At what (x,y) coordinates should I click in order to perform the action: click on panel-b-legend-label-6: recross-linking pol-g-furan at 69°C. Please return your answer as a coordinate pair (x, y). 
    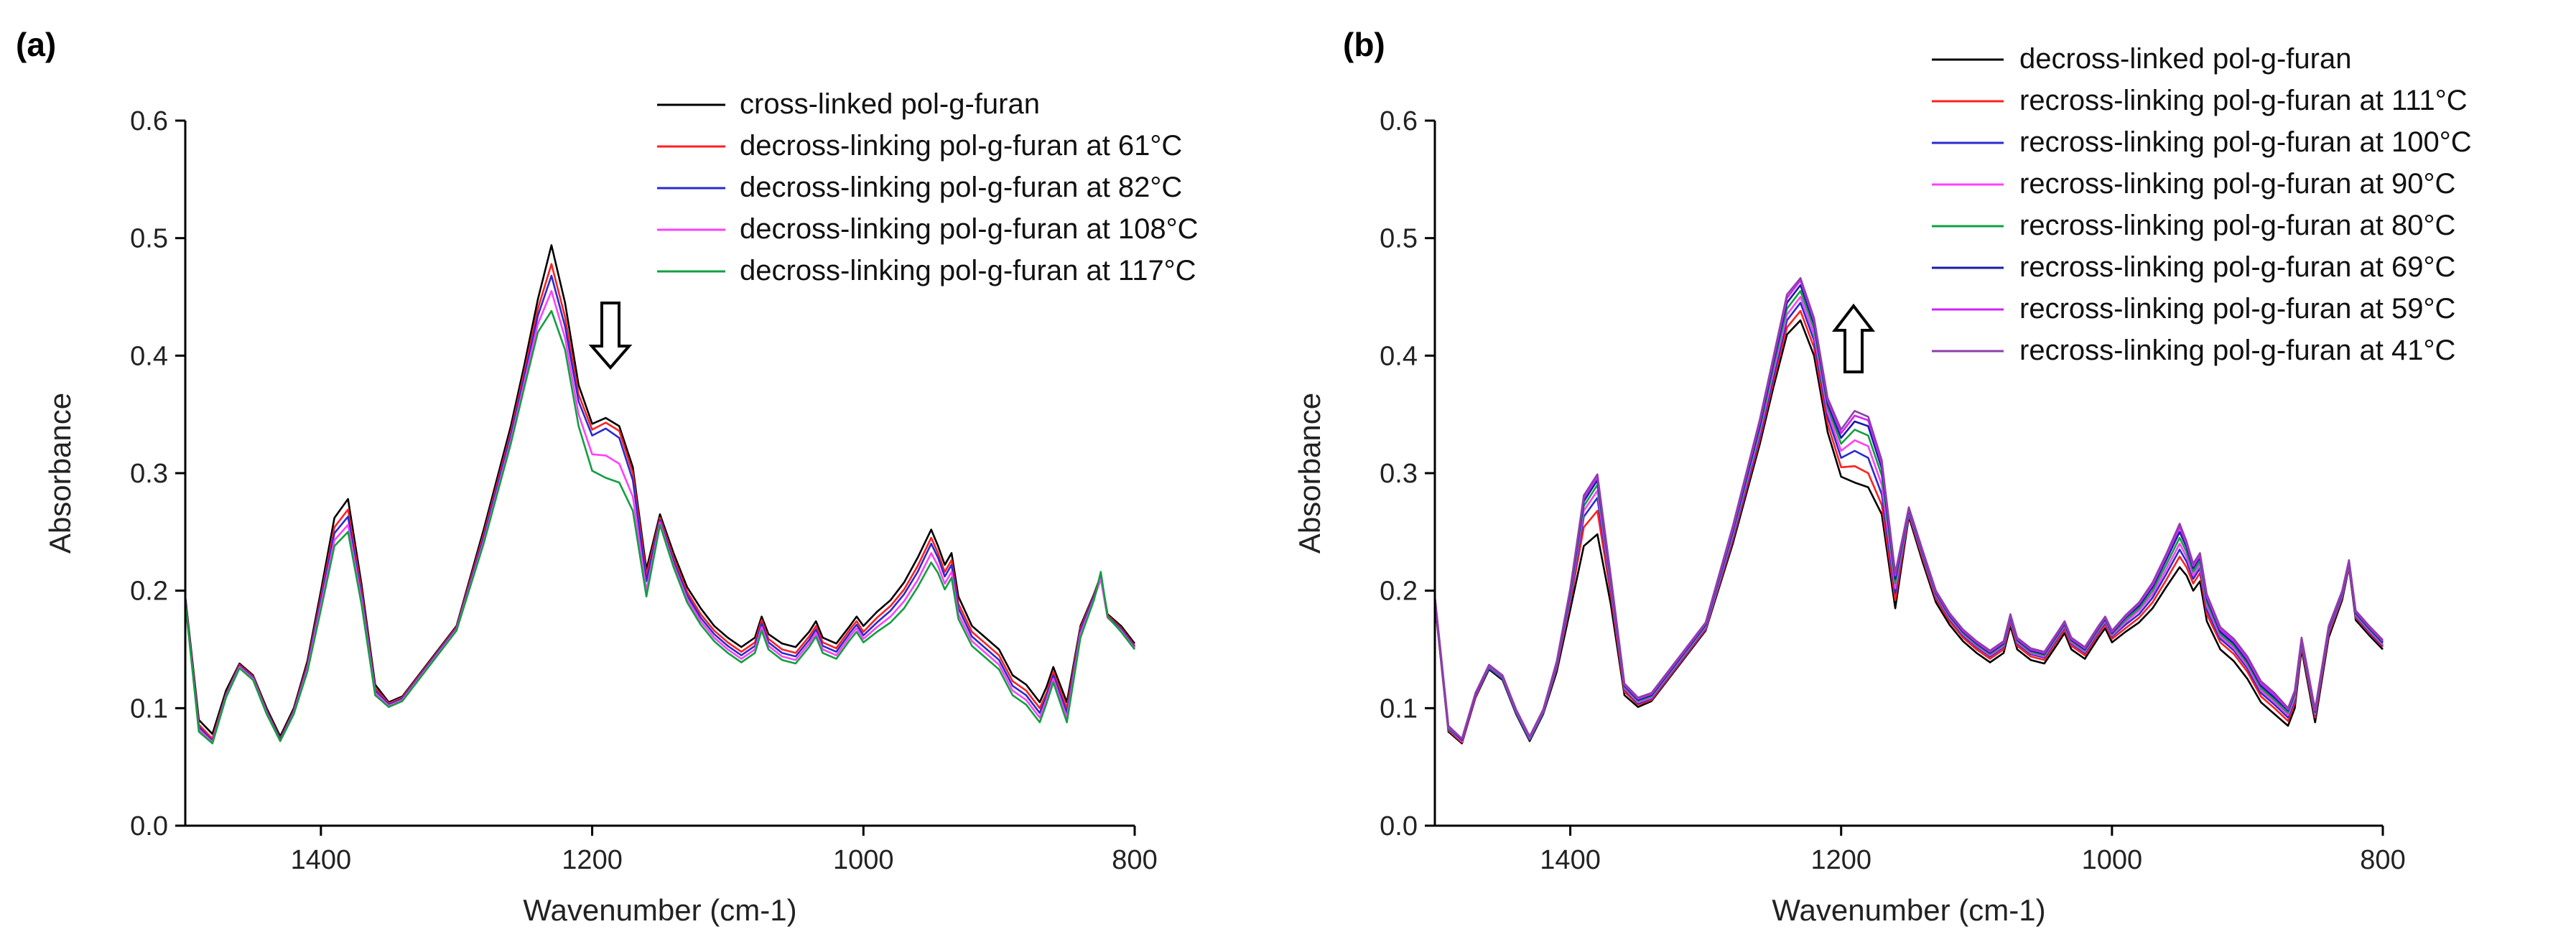
    Looking at the image, I should click on (2237, 267).